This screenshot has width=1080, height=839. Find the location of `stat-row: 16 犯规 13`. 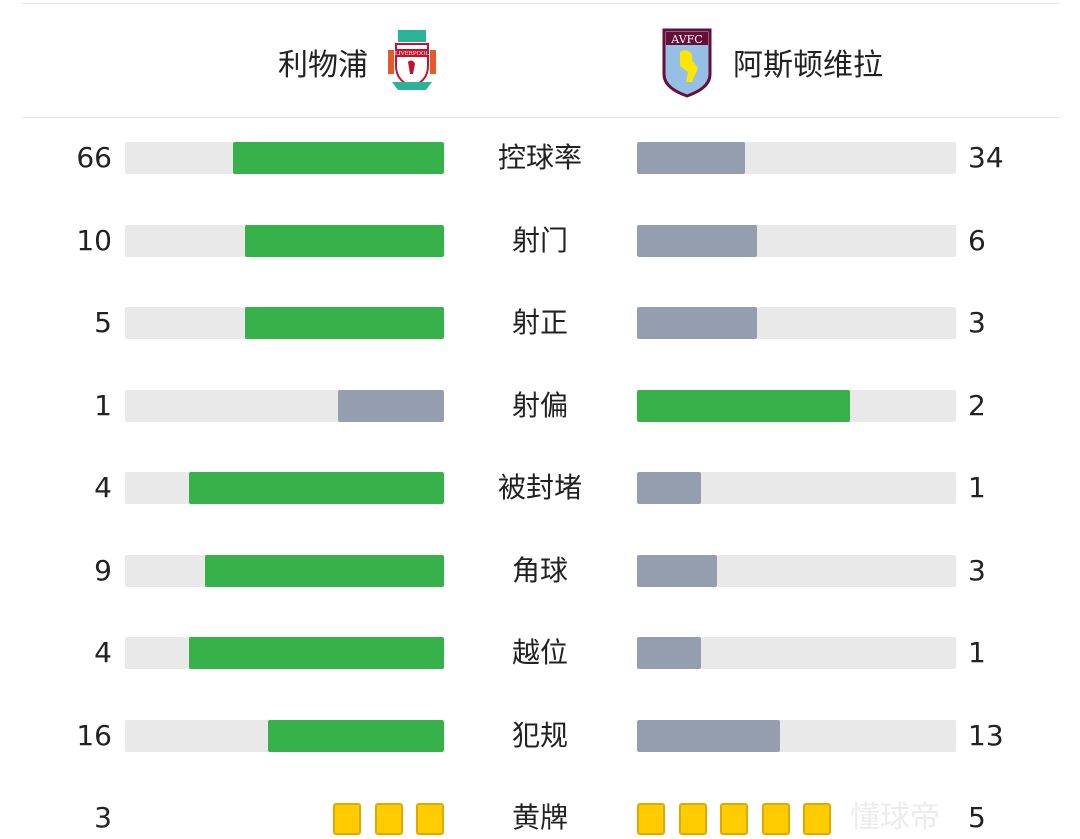

stat-row: 16 犯规 13 is located at coordinates (540, 736).